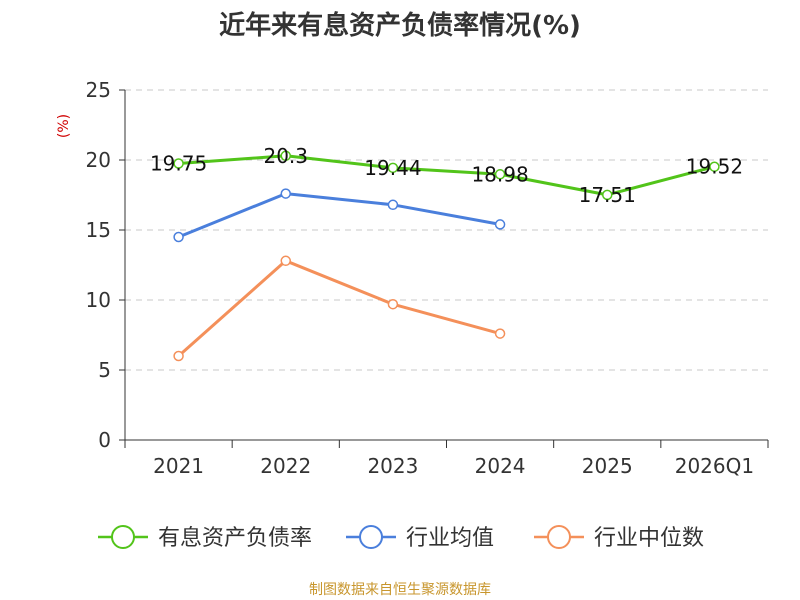  I want to click on data-label: 20.3, so click(285, 156).